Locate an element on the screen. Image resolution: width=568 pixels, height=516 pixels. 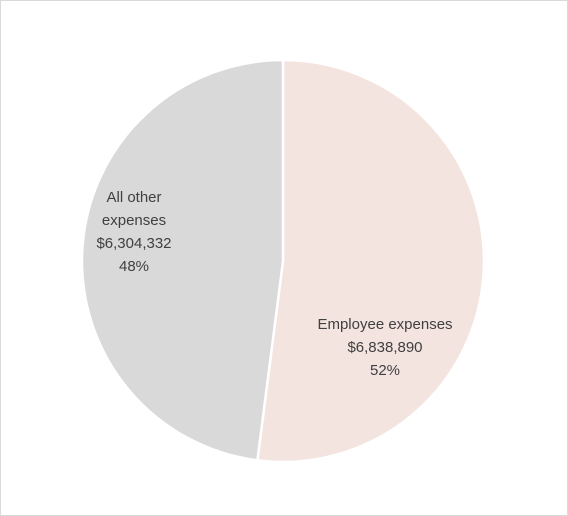
slice-percent: 48% is located at coordinates (134, 266).